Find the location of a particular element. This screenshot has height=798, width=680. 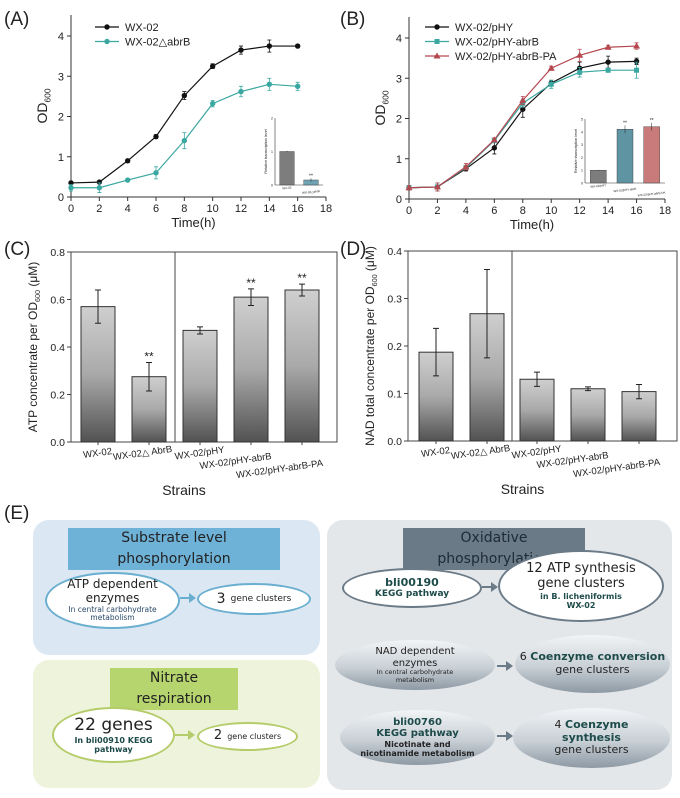

legend-label: WX-02△abrB is located at coordinates (157, 43).